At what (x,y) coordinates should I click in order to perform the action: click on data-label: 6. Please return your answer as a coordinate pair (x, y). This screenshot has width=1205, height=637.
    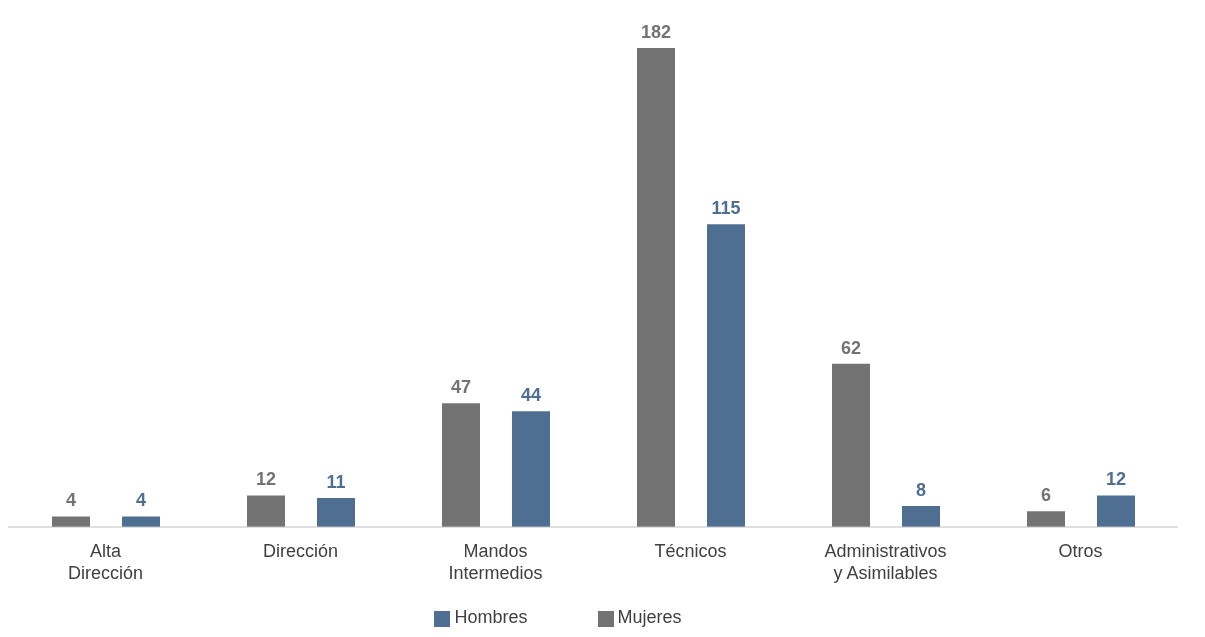
    Looking at the image, I should click on (1046, 495).